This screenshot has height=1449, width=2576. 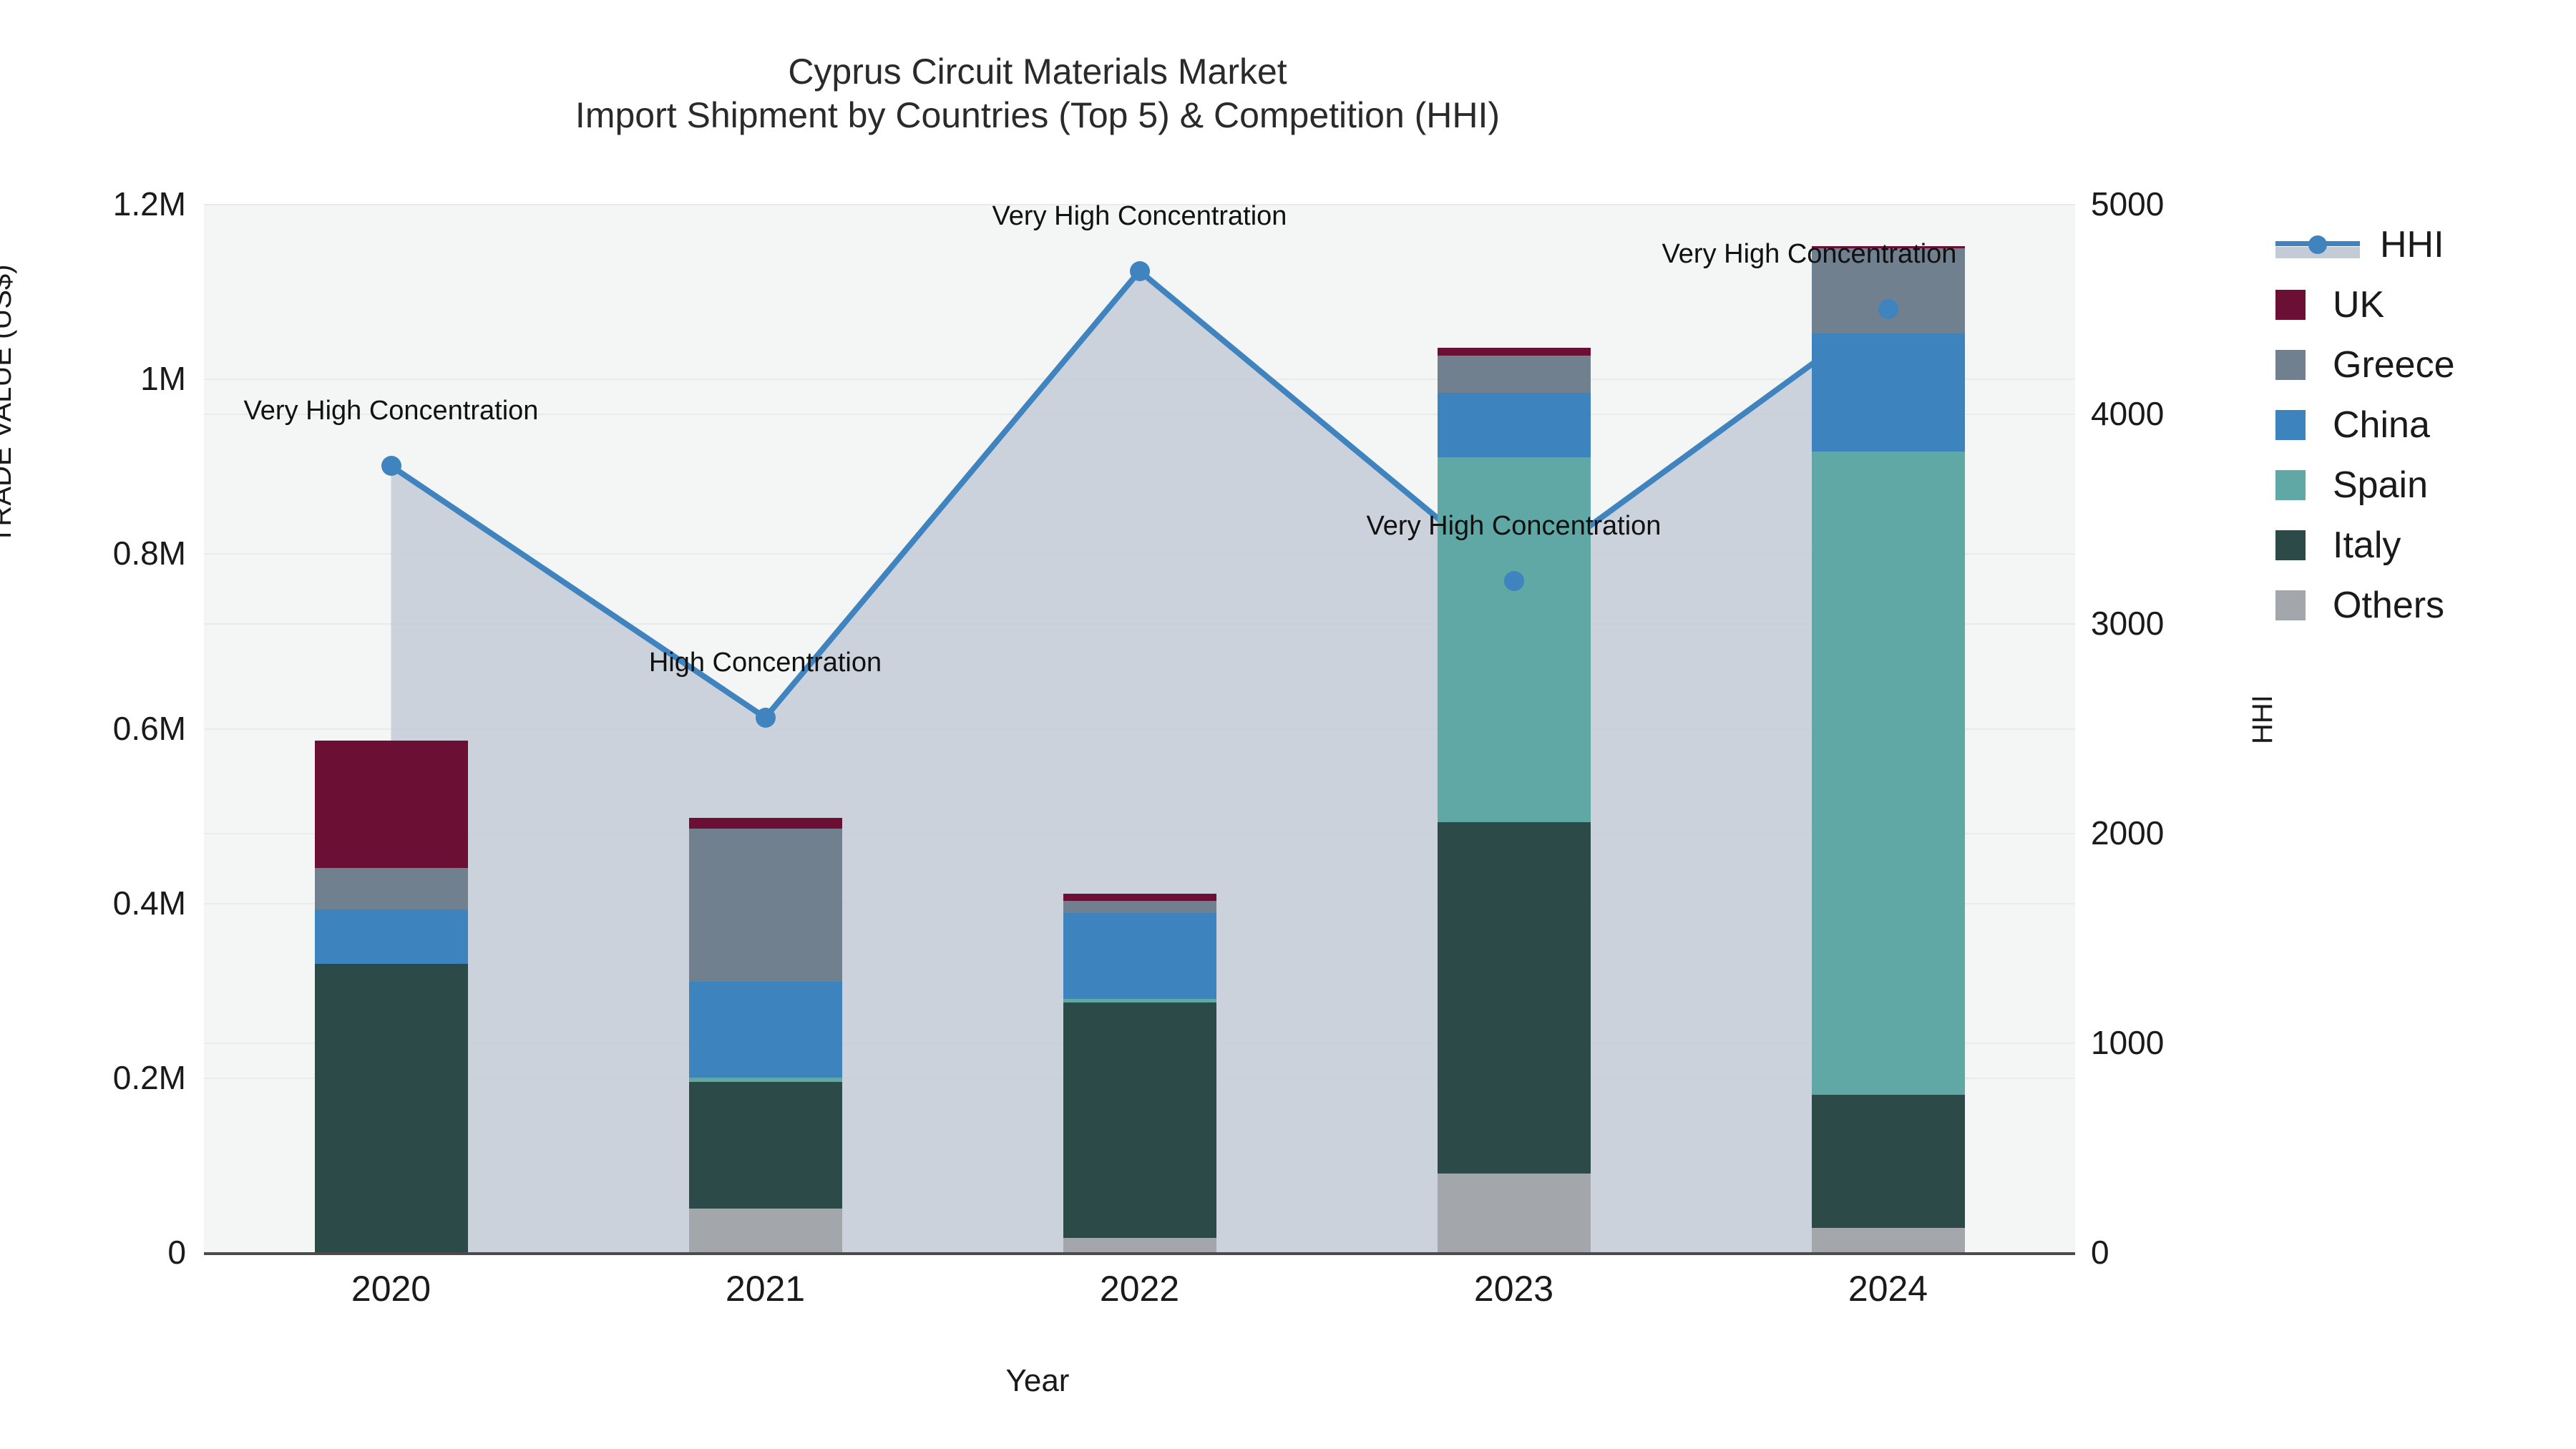 What do you see at coordinates (1514, 526) in the screenshot?
I see `annotation-2023: Very High Concentration` at bounding box center [1514, 526].